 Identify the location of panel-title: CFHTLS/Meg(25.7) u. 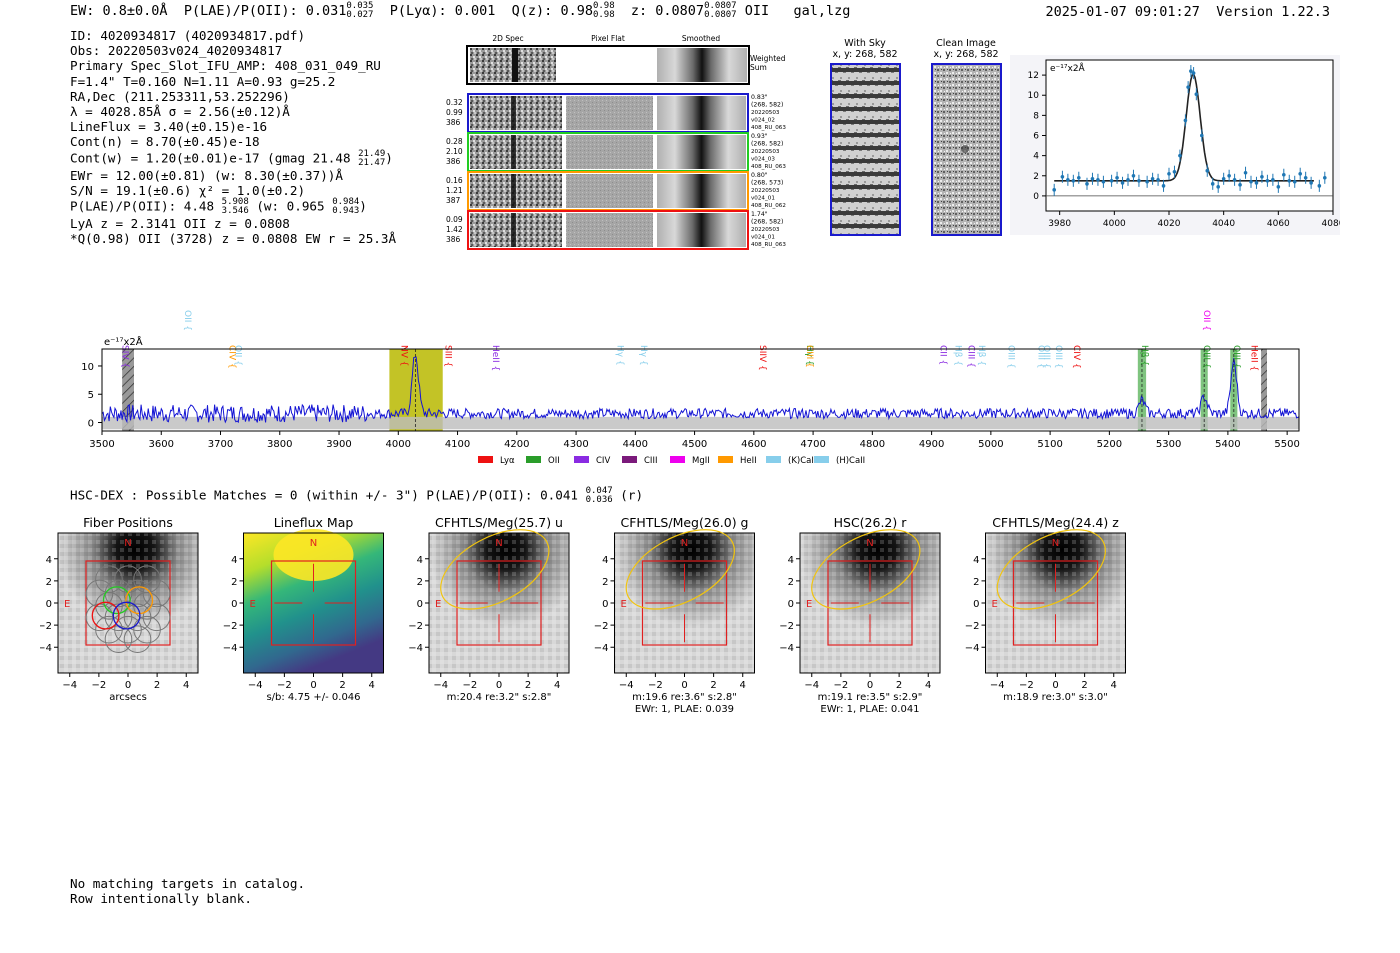
(499, 522).